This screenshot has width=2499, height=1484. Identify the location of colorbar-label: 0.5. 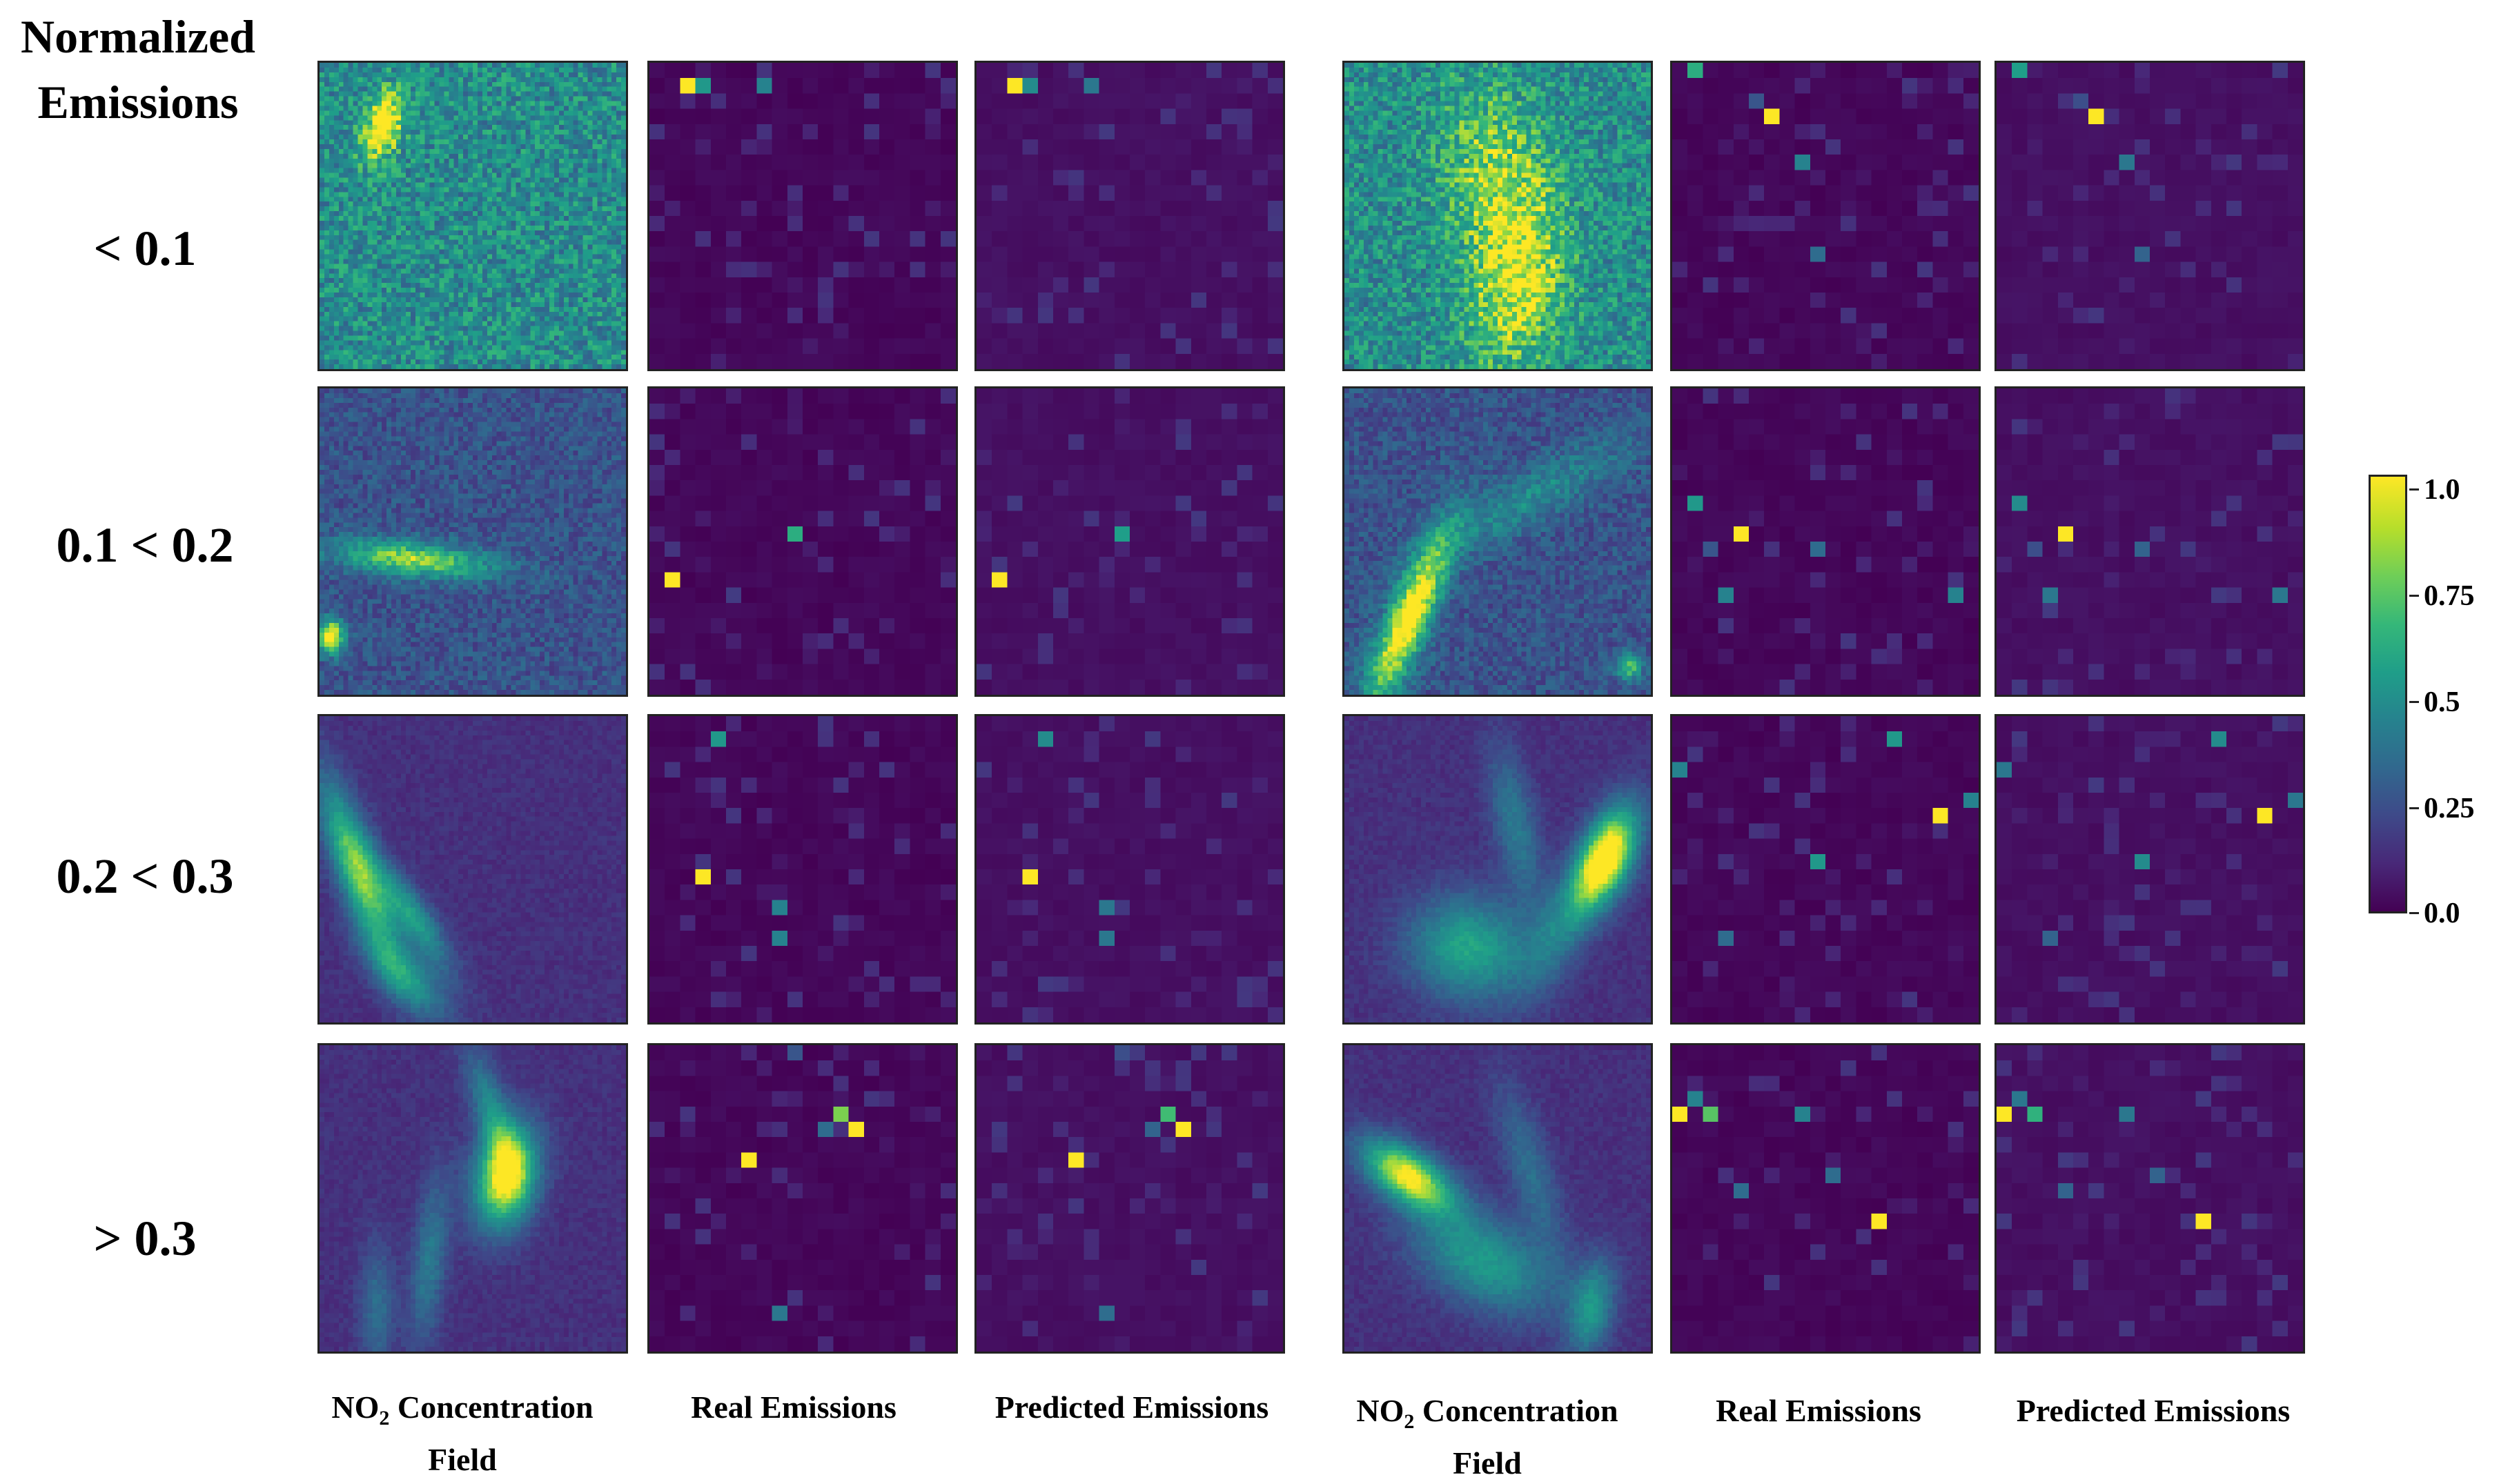
(2442, 702).